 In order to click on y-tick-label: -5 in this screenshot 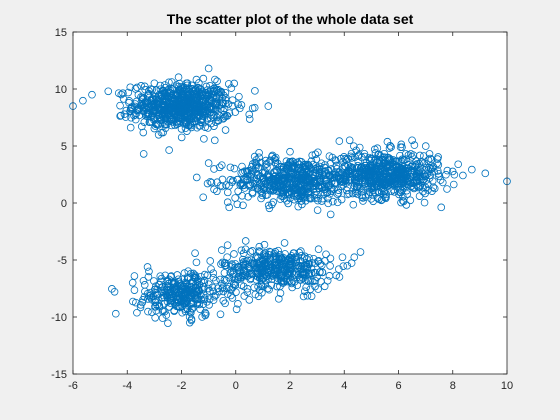, I will do `click(62, 261)`.